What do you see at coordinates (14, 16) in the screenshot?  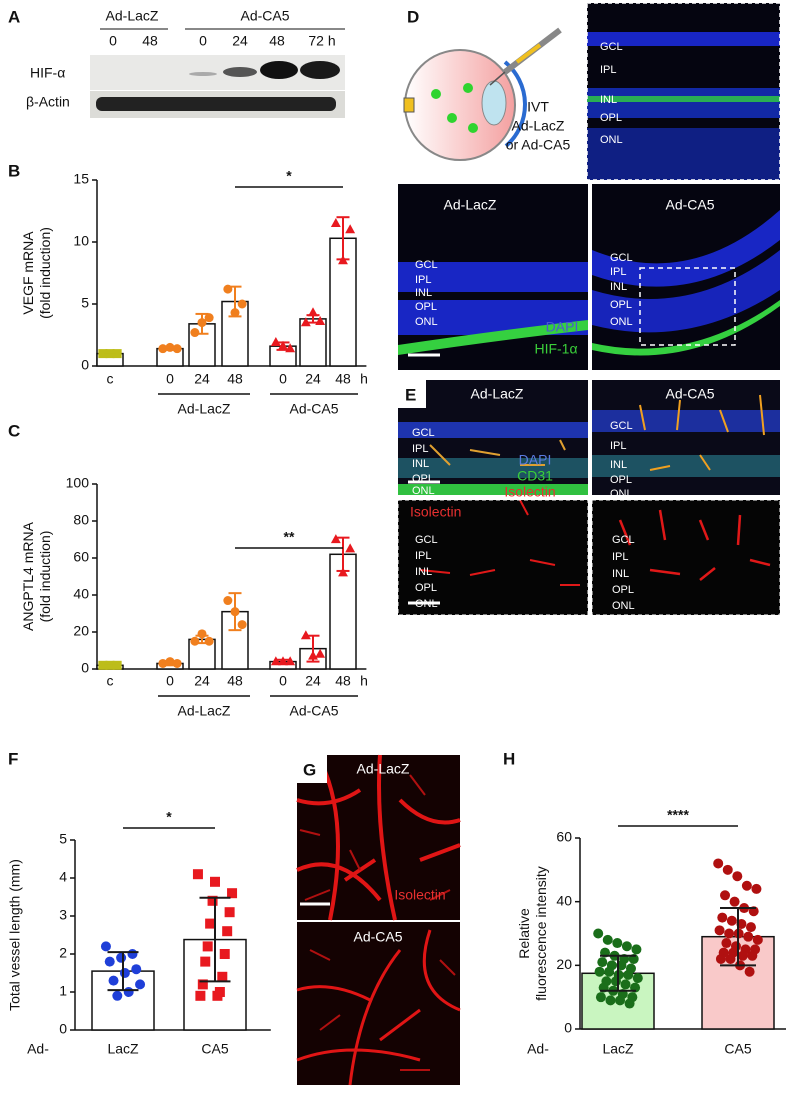 I see `panel-letter: A` at bounding box center [14, 16].